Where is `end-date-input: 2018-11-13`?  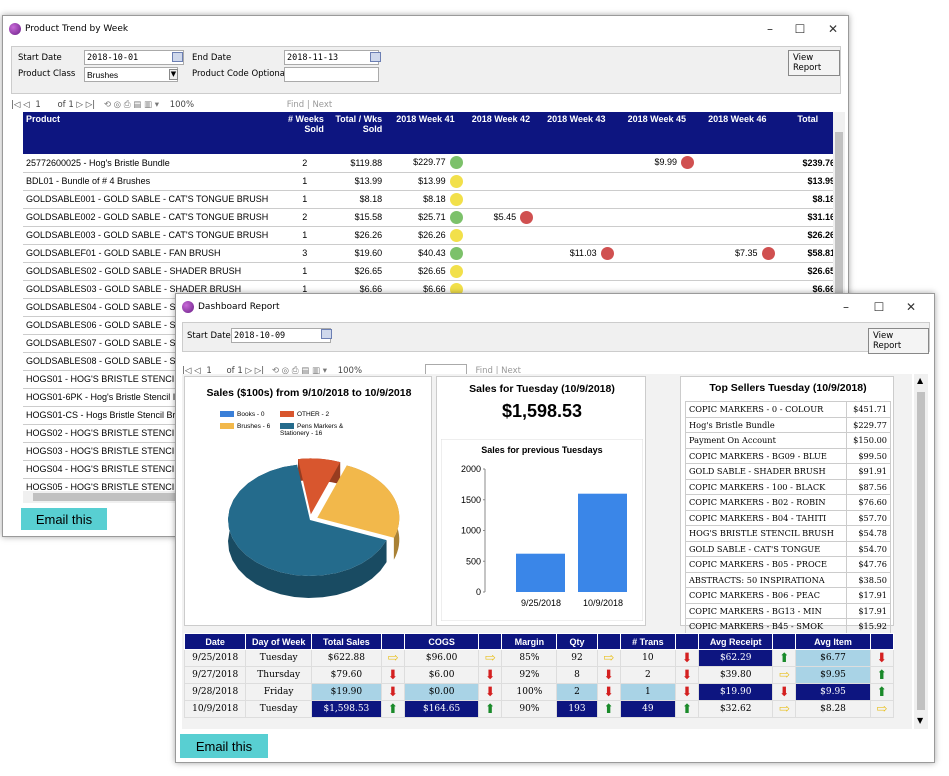 end-date-input: 2018-11-13 is located at coordinates (331, 57).